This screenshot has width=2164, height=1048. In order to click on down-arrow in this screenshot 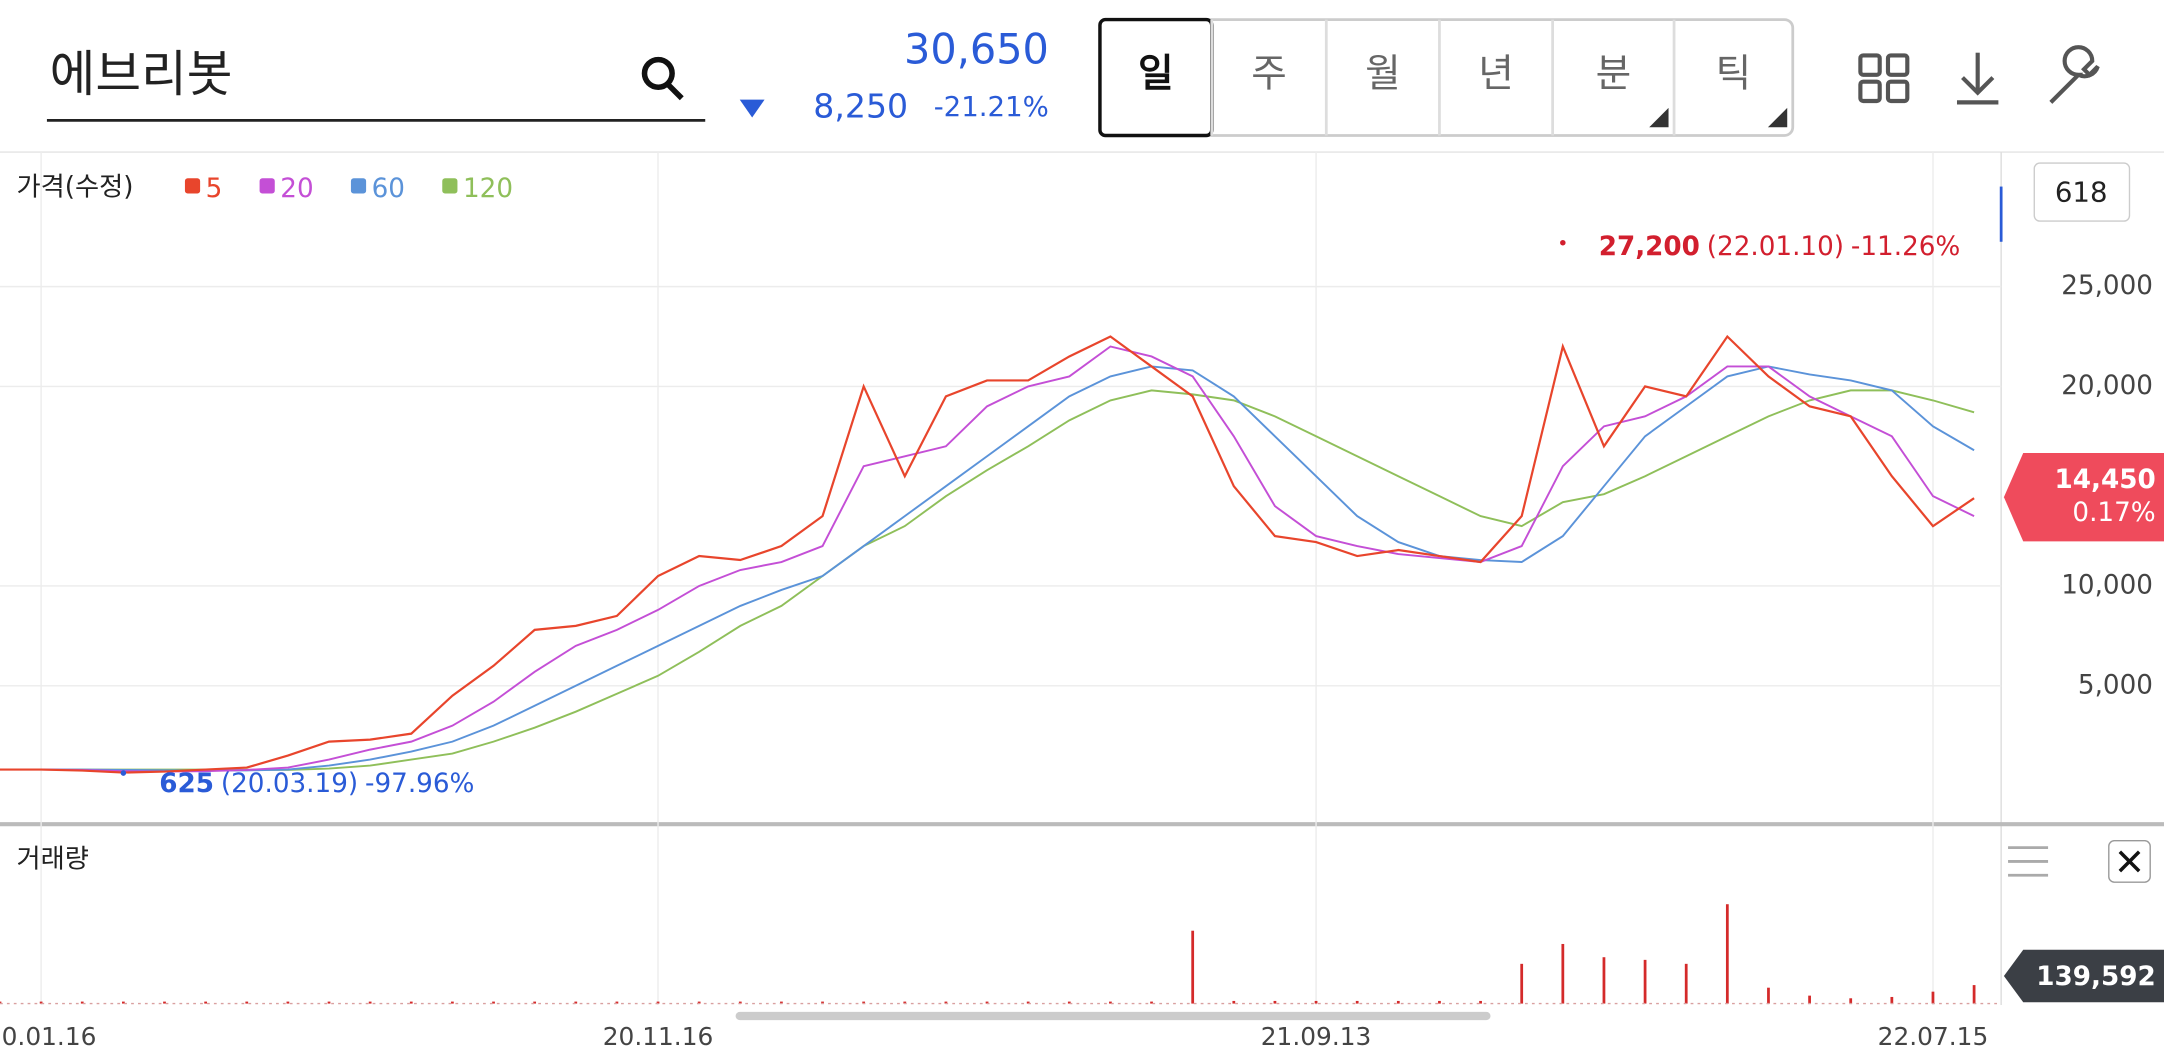, I will do `click(752, 108)`.